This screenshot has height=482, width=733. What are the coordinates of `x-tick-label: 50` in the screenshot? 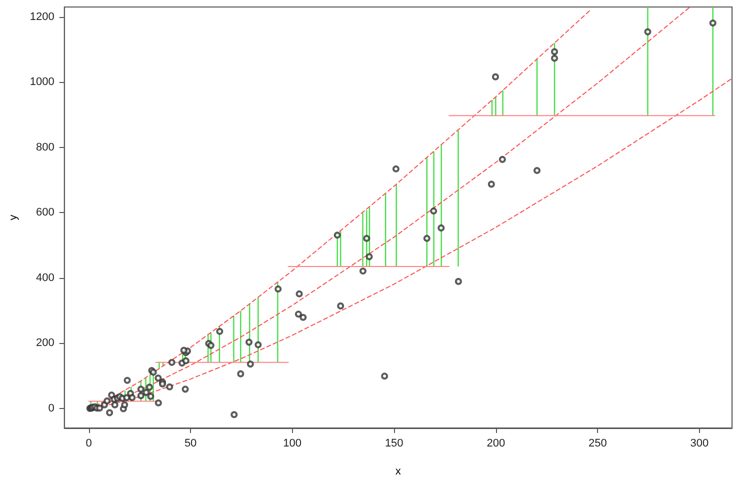 It's located at (190, 444).